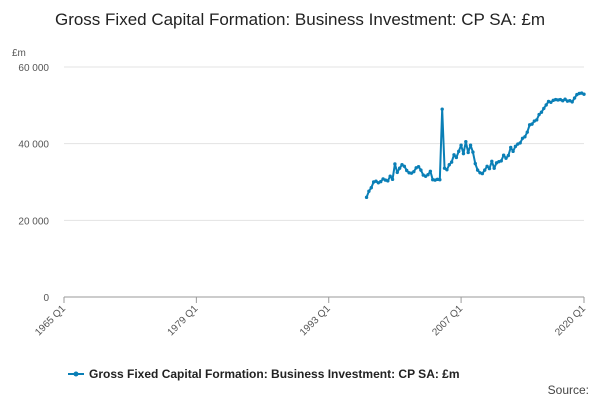 This screenshot has width=600, height=400. I want to click on y-tick-label: 0, so click(46, 298).